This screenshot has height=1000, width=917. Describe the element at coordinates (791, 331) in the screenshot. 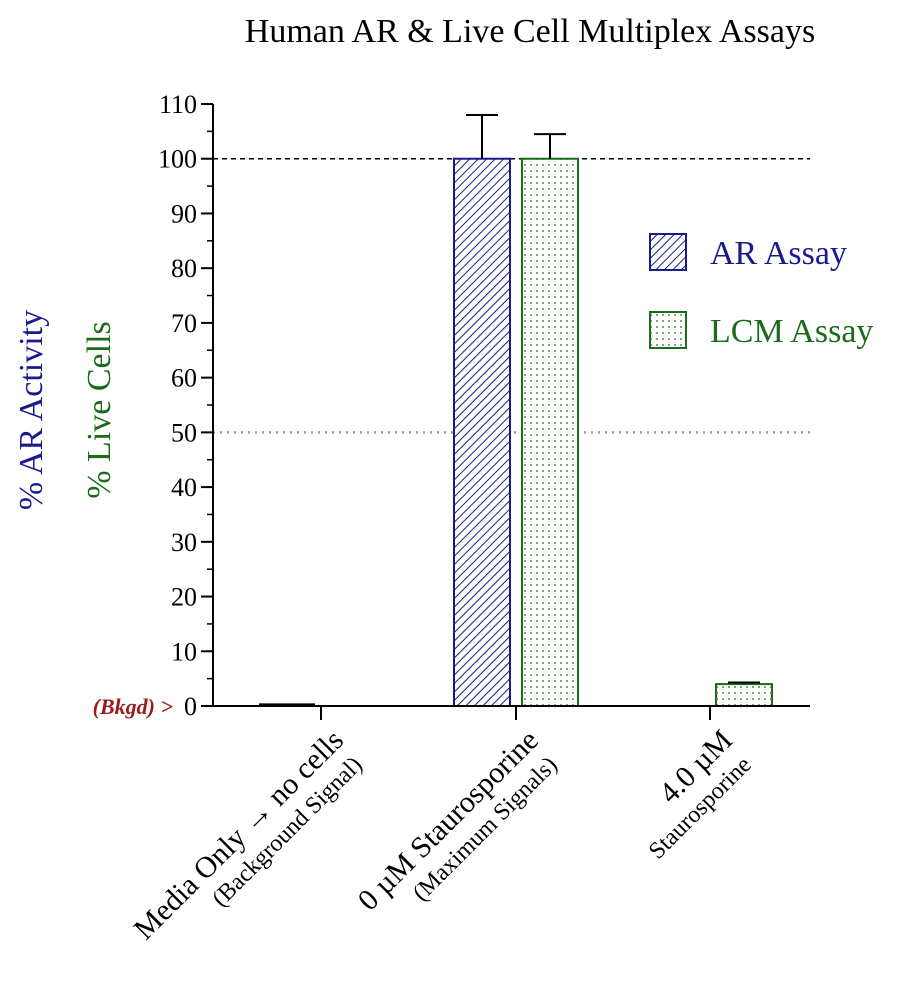

I see `legend-label: LCM Assay` at that location.